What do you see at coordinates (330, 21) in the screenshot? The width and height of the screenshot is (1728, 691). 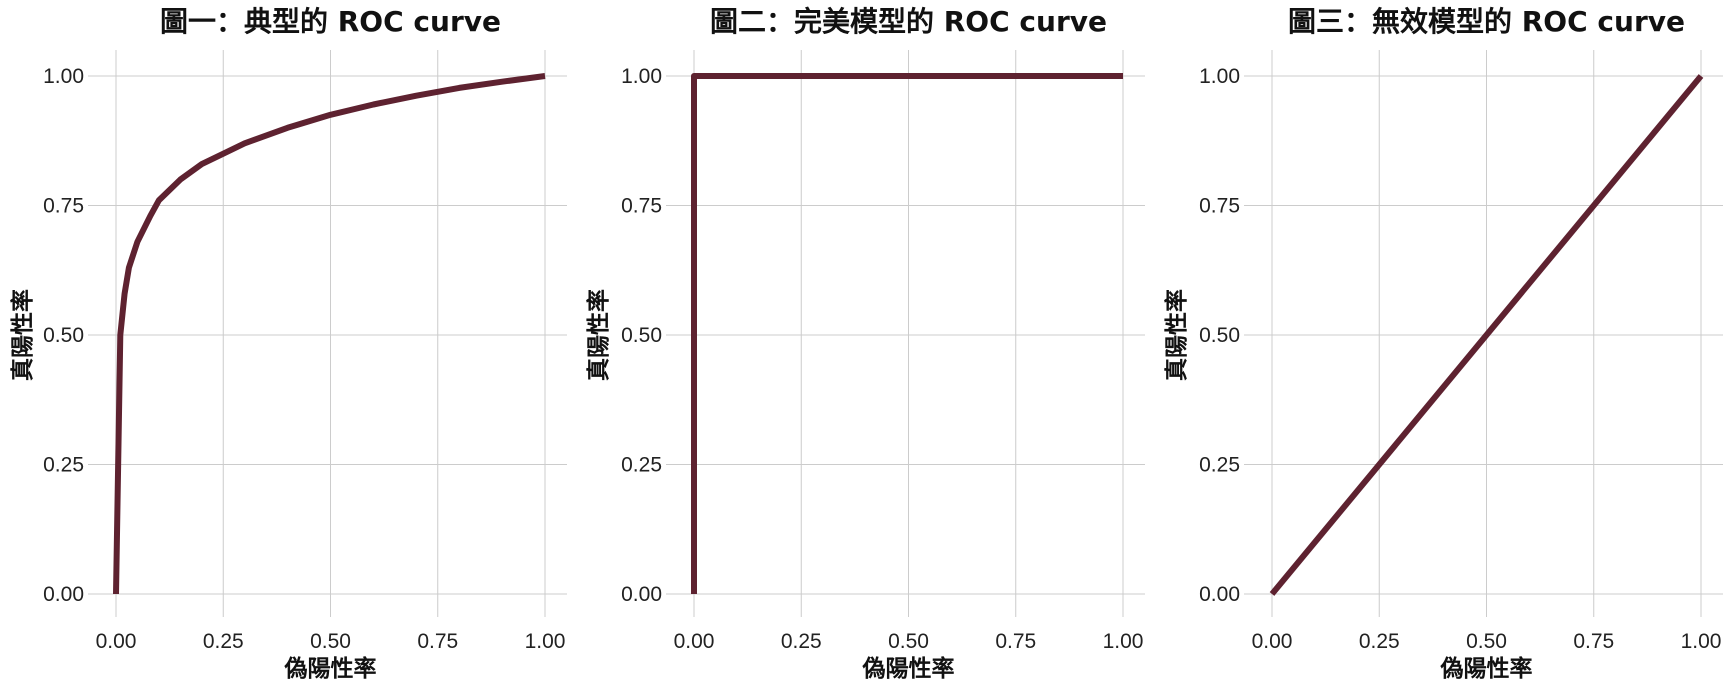 I see `chart-title: 圖一：典型的 ROC curve` at bounding box center [330, 21].